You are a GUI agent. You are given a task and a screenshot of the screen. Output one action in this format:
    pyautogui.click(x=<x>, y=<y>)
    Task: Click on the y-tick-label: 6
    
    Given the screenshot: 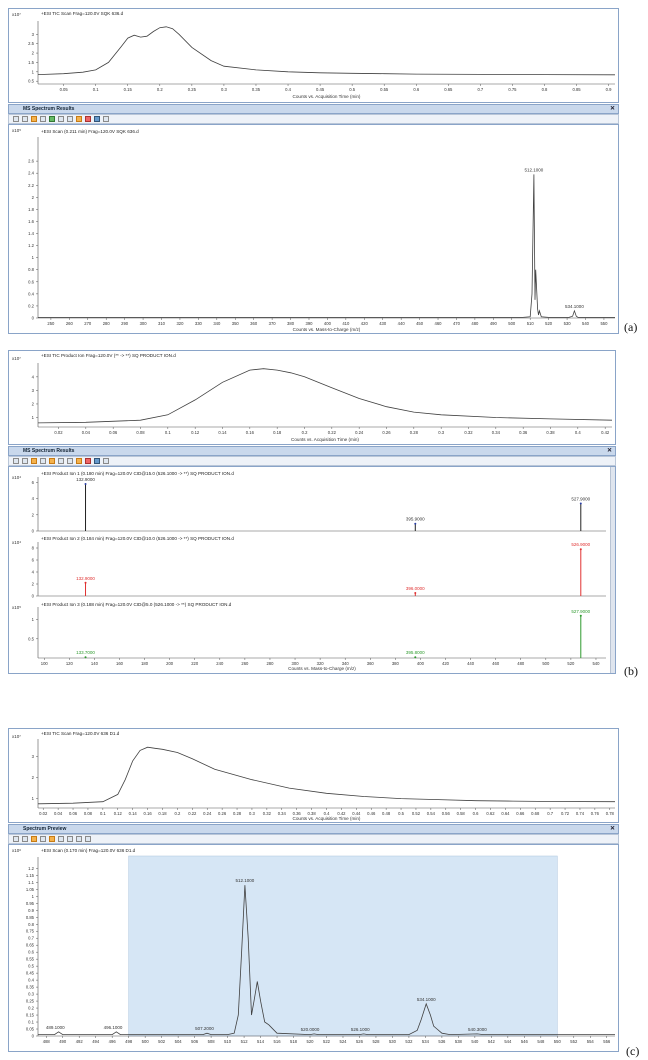 What is the action you would take?
    pyautogui.click(x=33, y=482)
    